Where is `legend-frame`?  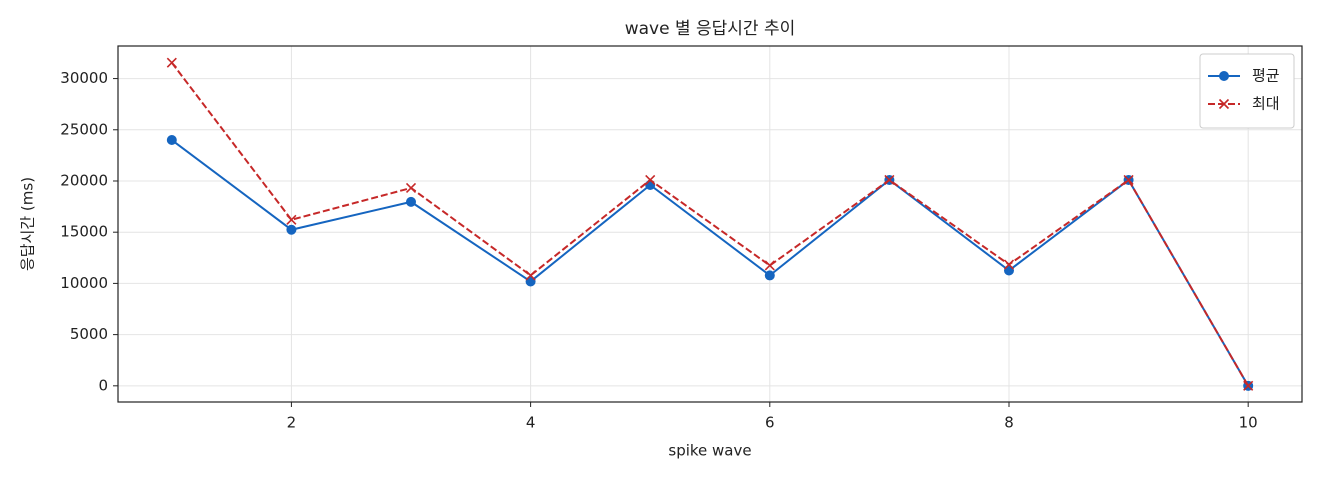
legend-frame is located at coordinates (1247, 91).